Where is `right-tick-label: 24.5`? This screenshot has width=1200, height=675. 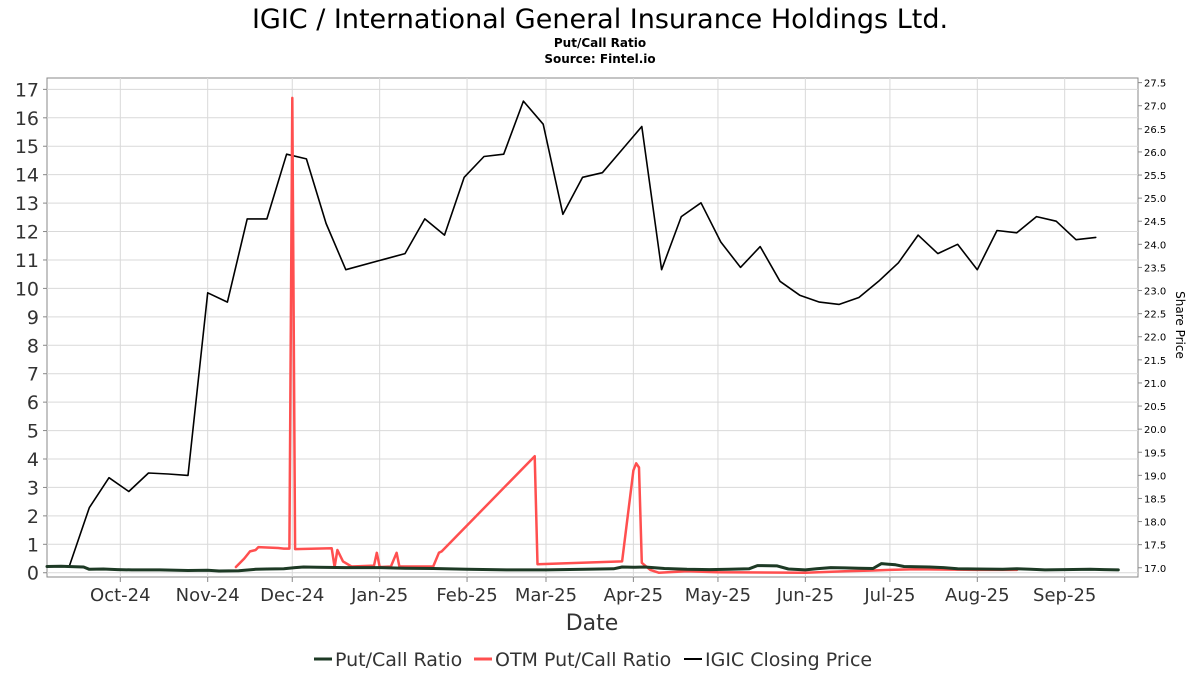
right-tick-label: 24.5 is located at coordinates (1155, 222).